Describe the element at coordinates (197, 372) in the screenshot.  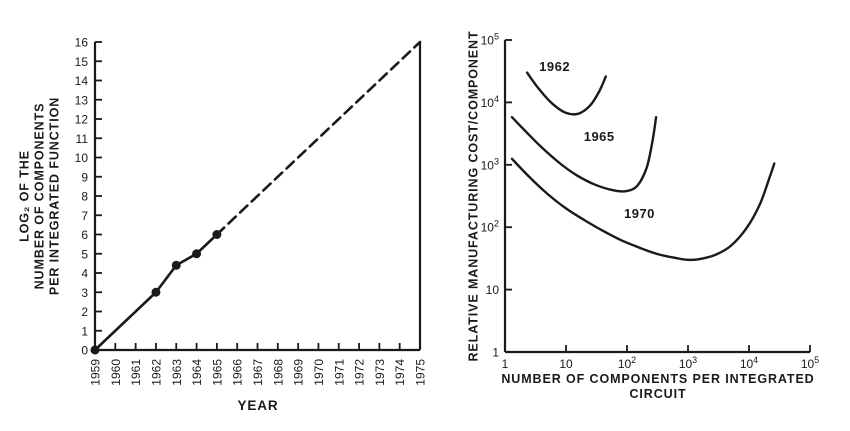
I see `tick-label: 1964` at that location.